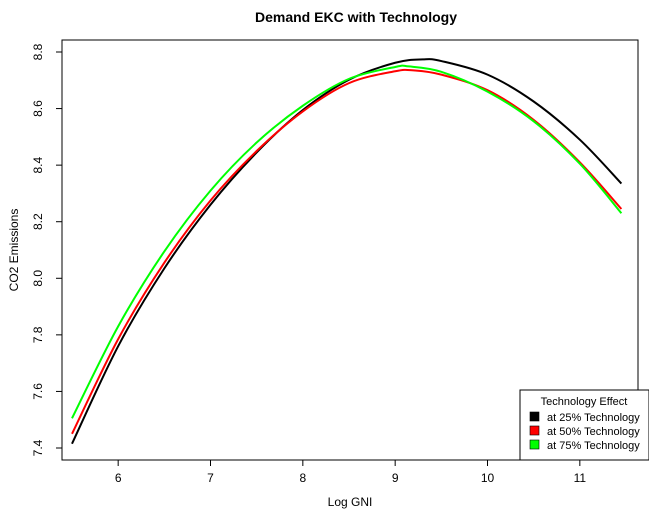  What do you see at coordinates (488, 478) in the screenshot?
I see `x-tick-label: 10` at bounding box center [488, 478].